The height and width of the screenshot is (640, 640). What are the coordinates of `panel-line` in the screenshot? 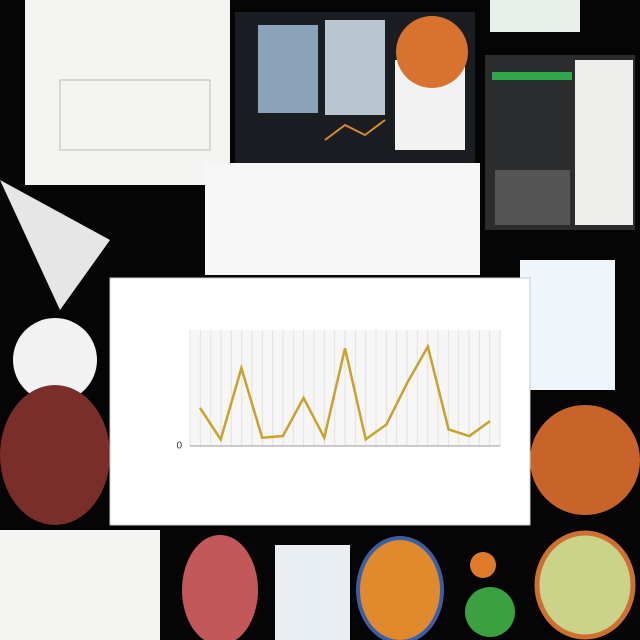 It's located at (355, 130).